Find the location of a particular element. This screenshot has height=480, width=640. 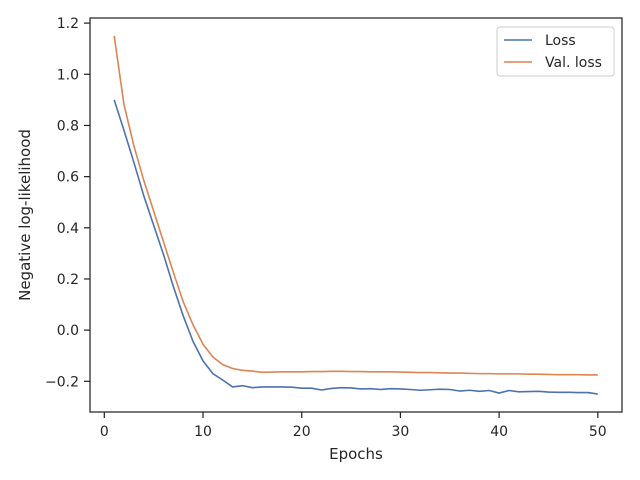

legend-label: Loss is located at coordinates (560, 41).